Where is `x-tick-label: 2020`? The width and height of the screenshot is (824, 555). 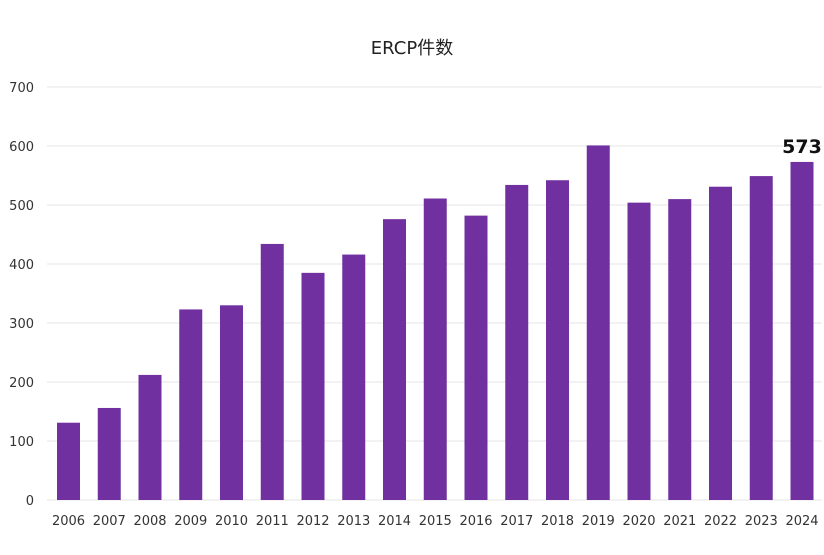
x-tick-label: 2020 is located at coordinates (638, 521).